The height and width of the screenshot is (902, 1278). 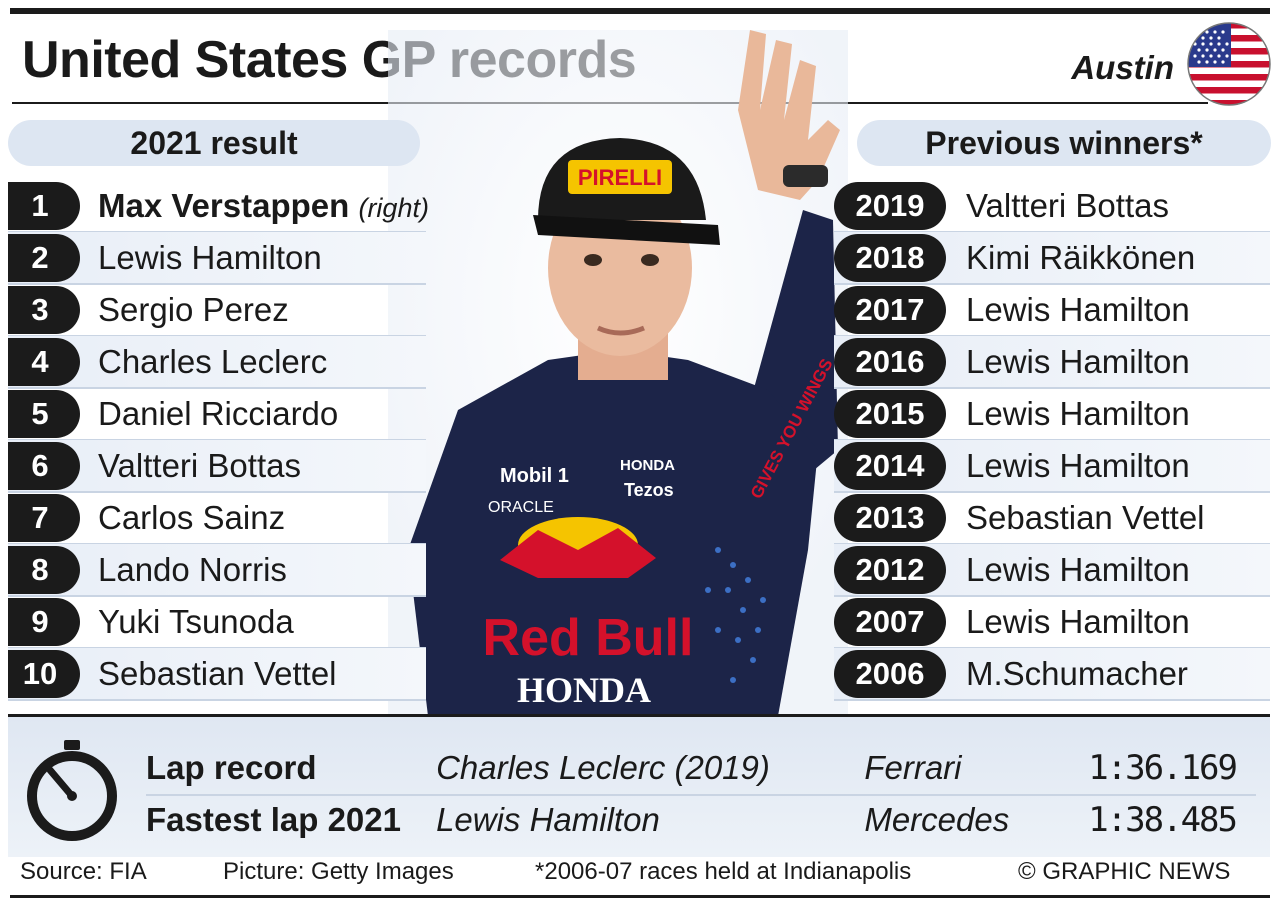 I want to click on driver-name: Sergio Perez, so click(x=193, y=309).